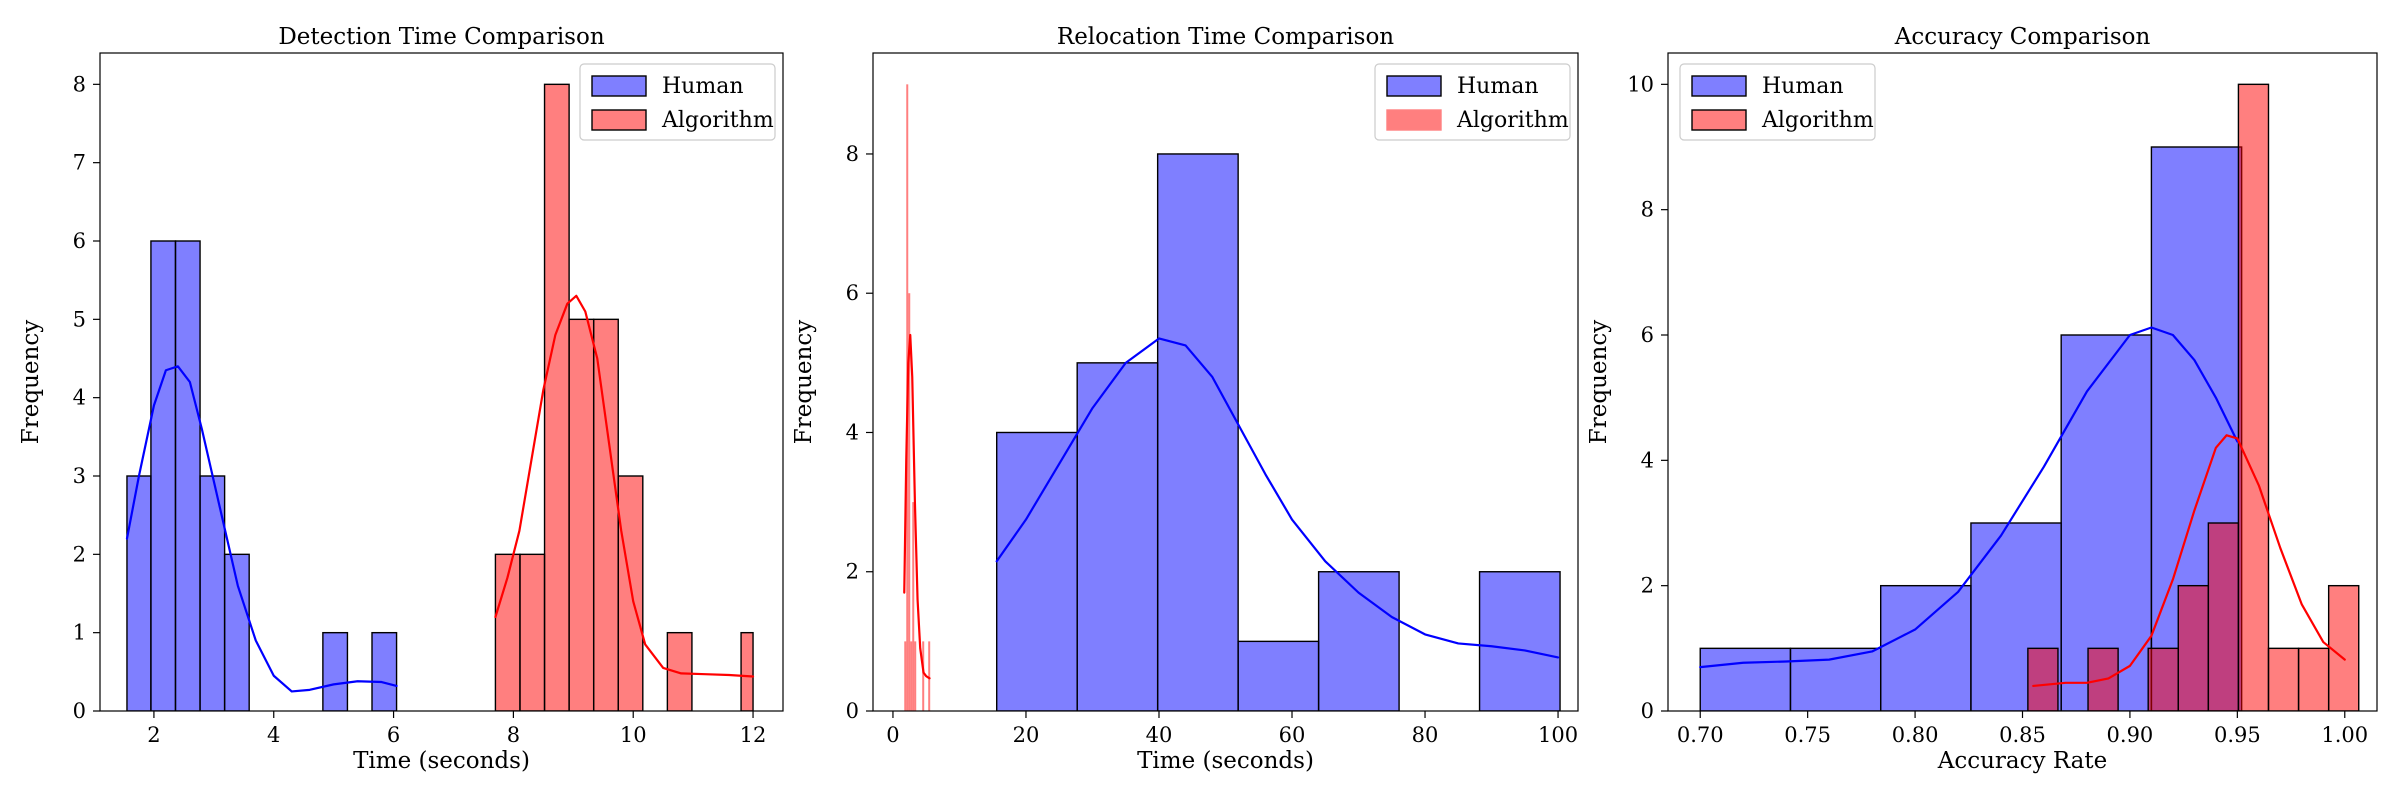  What do you see at coordinates (153, 735) in the screenshot?
I see `x-tick-label: 2` at bounding box center [153, 735].